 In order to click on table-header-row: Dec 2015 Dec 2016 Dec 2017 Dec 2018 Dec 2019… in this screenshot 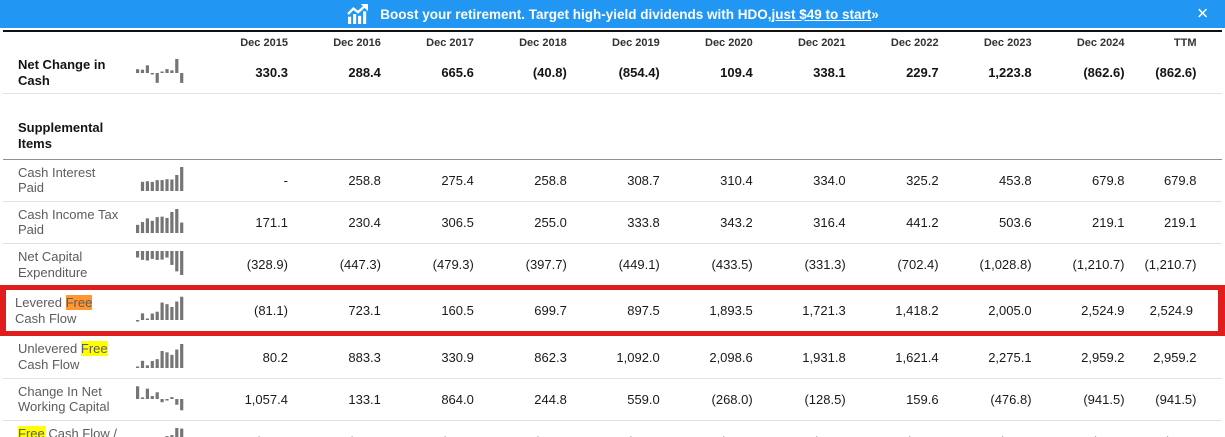, I will do `click(612, 41)`.